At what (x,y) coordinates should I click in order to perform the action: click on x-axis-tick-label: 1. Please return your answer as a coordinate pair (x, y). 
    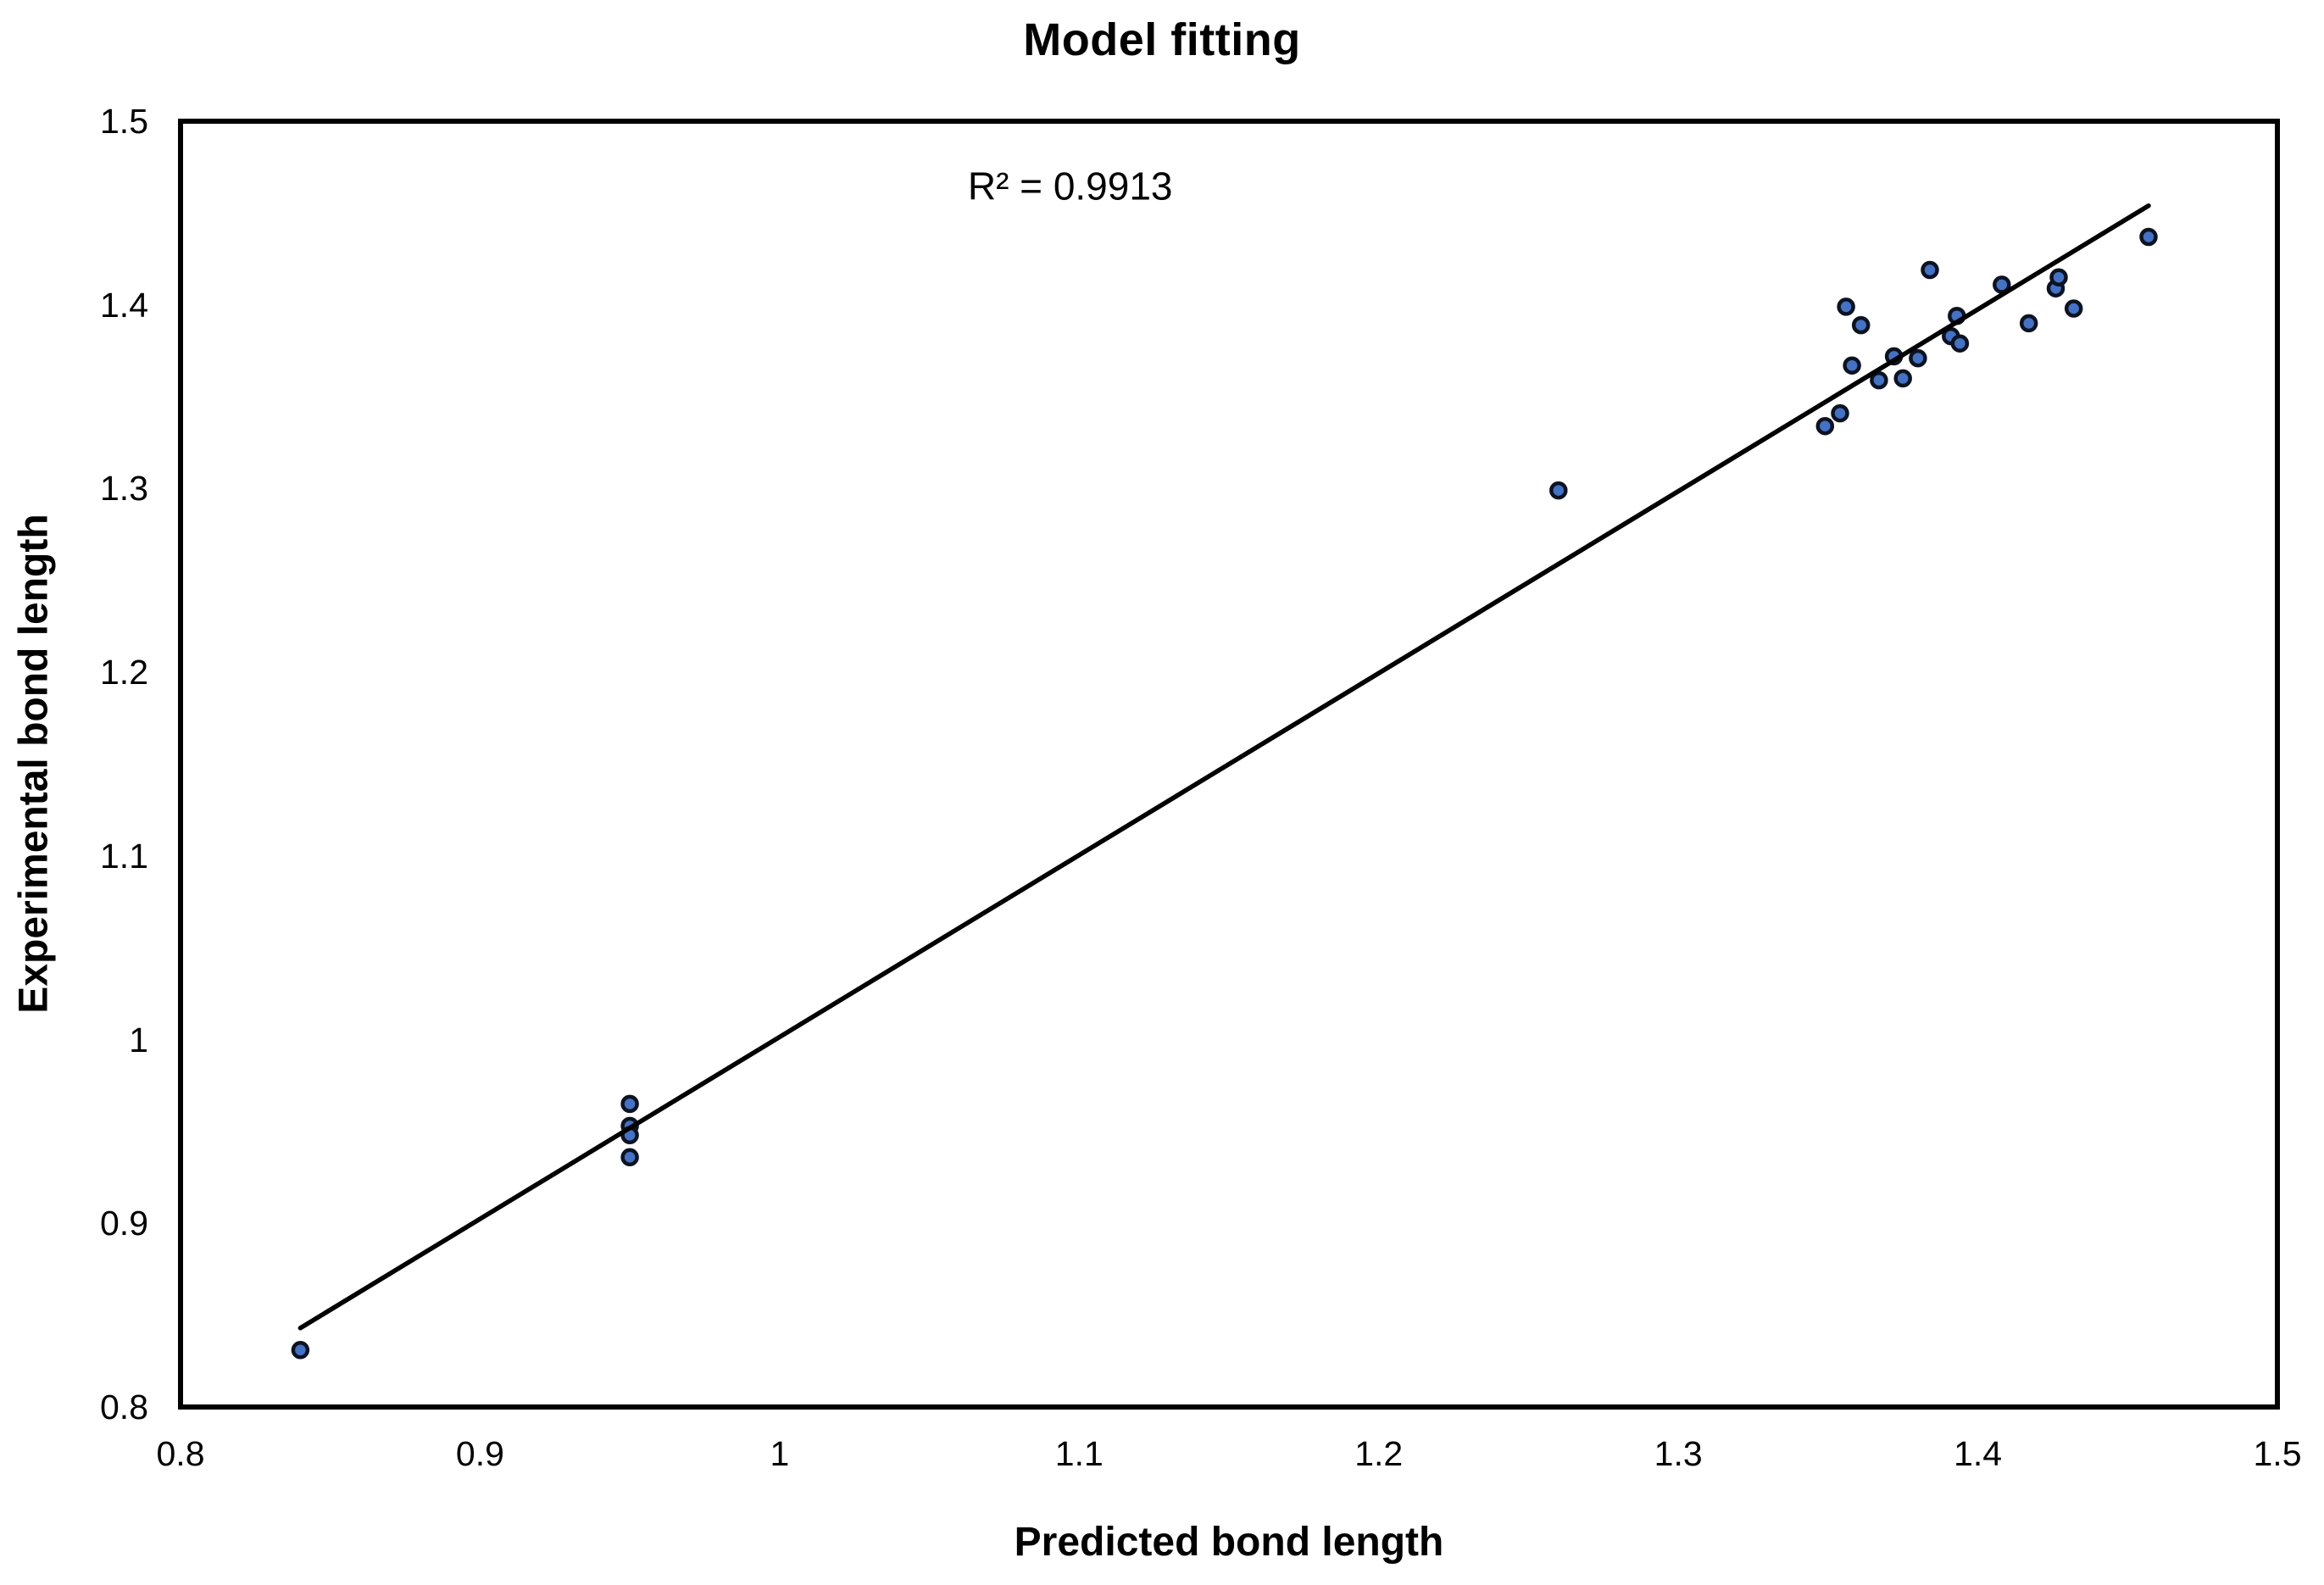
    Looking at the image, I should click on (780, 1453).